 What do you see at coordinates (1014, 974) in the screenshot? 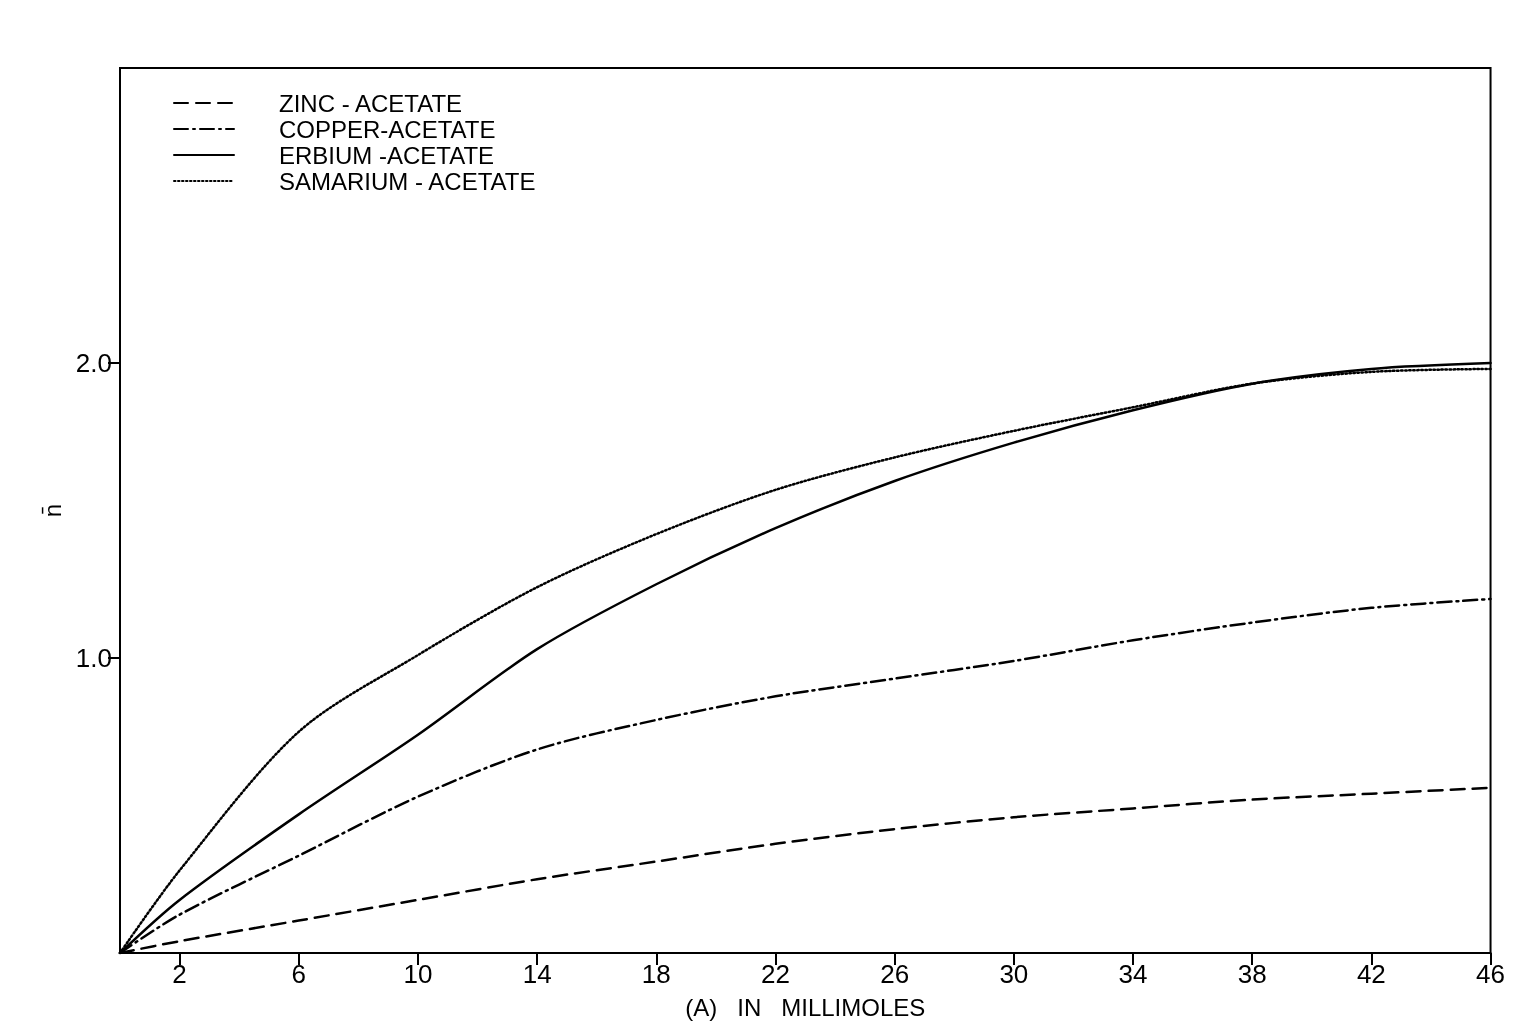
I see `x-tick-label: 30` at bounding box center [1014, 974].